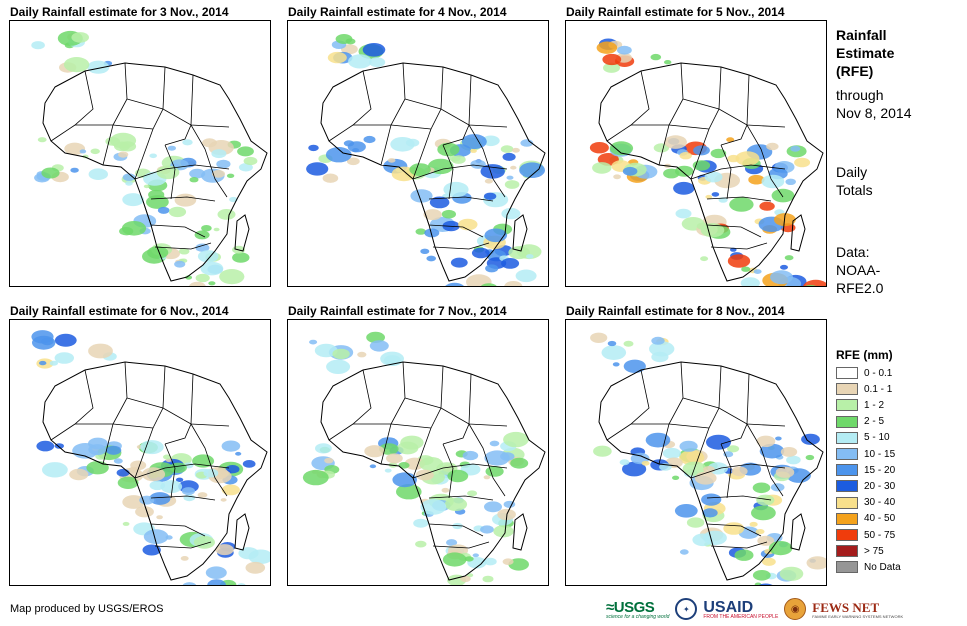 The height and width of the screenshot is (626, 967). I want to click on panel-title-1: Daily Rainfall estimate for 3 Nov., 2014, so click(119, 12).